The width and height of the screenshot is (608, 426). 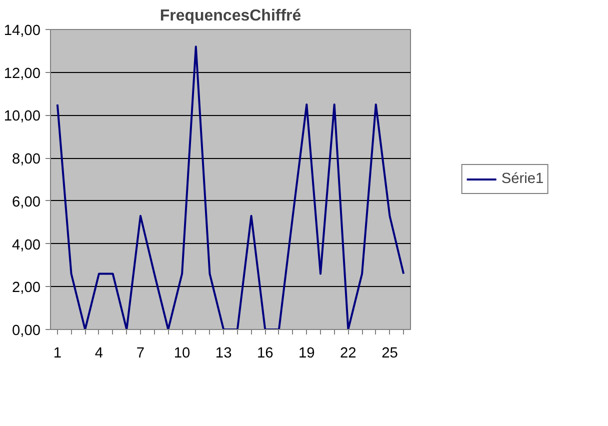 I want to click on x-tick-label: 13, so click(x=223, y=354).